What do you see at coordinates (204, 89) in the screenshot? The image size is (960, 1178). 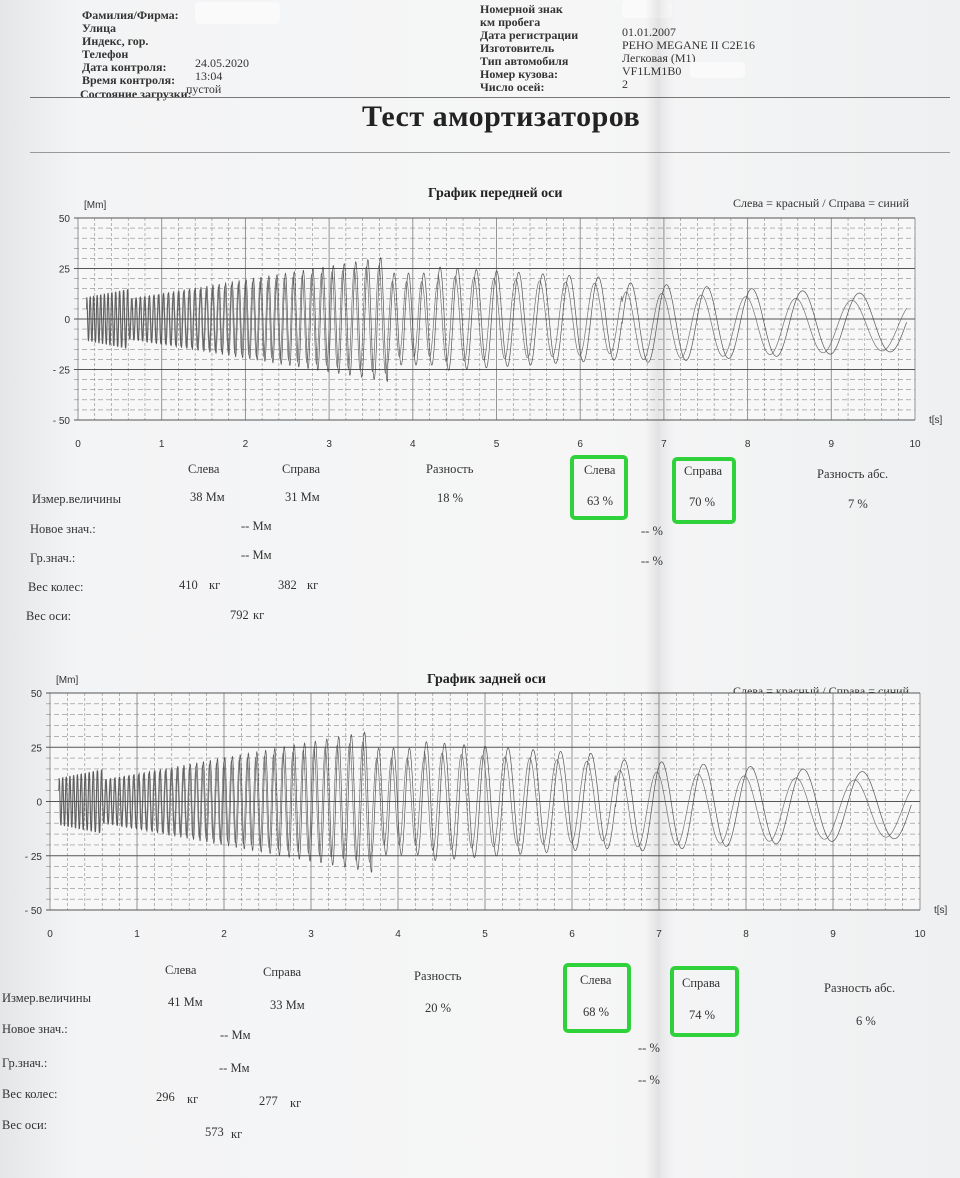 I see `header-value-load: пустой` at bounding box center [204, 89].